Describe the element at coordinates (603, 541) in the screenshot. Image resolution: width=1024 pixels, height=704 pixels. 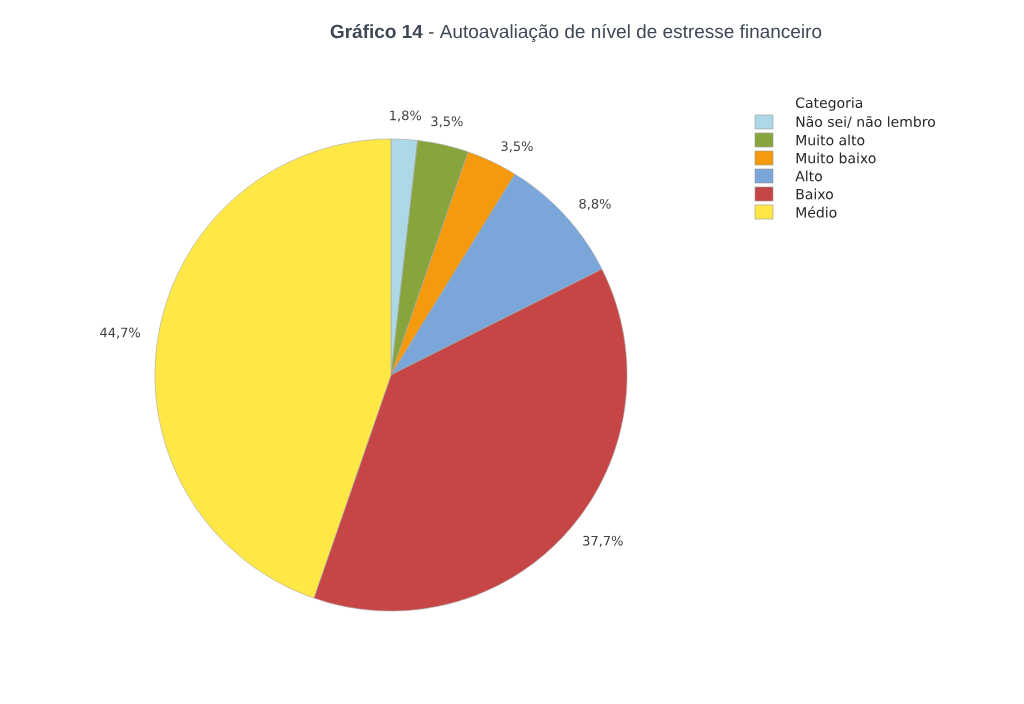
I see `data-label: 37,7%` at that location.